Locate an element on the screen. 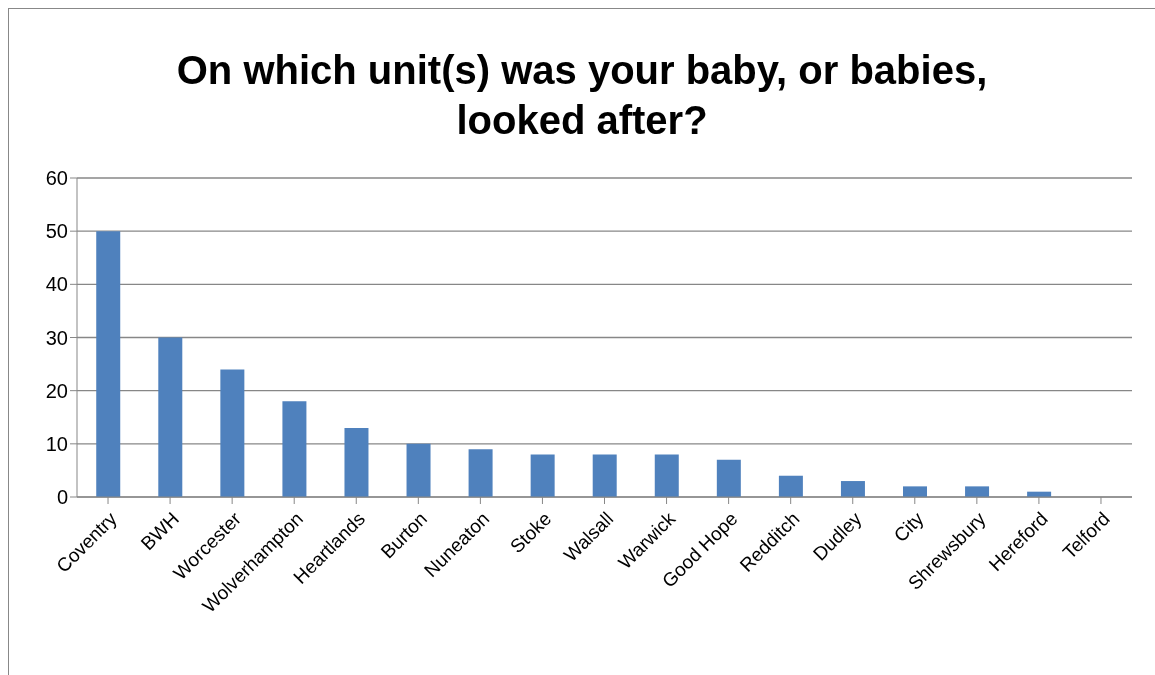  y-tick-label: 50 is located at coordinates (56, 231).